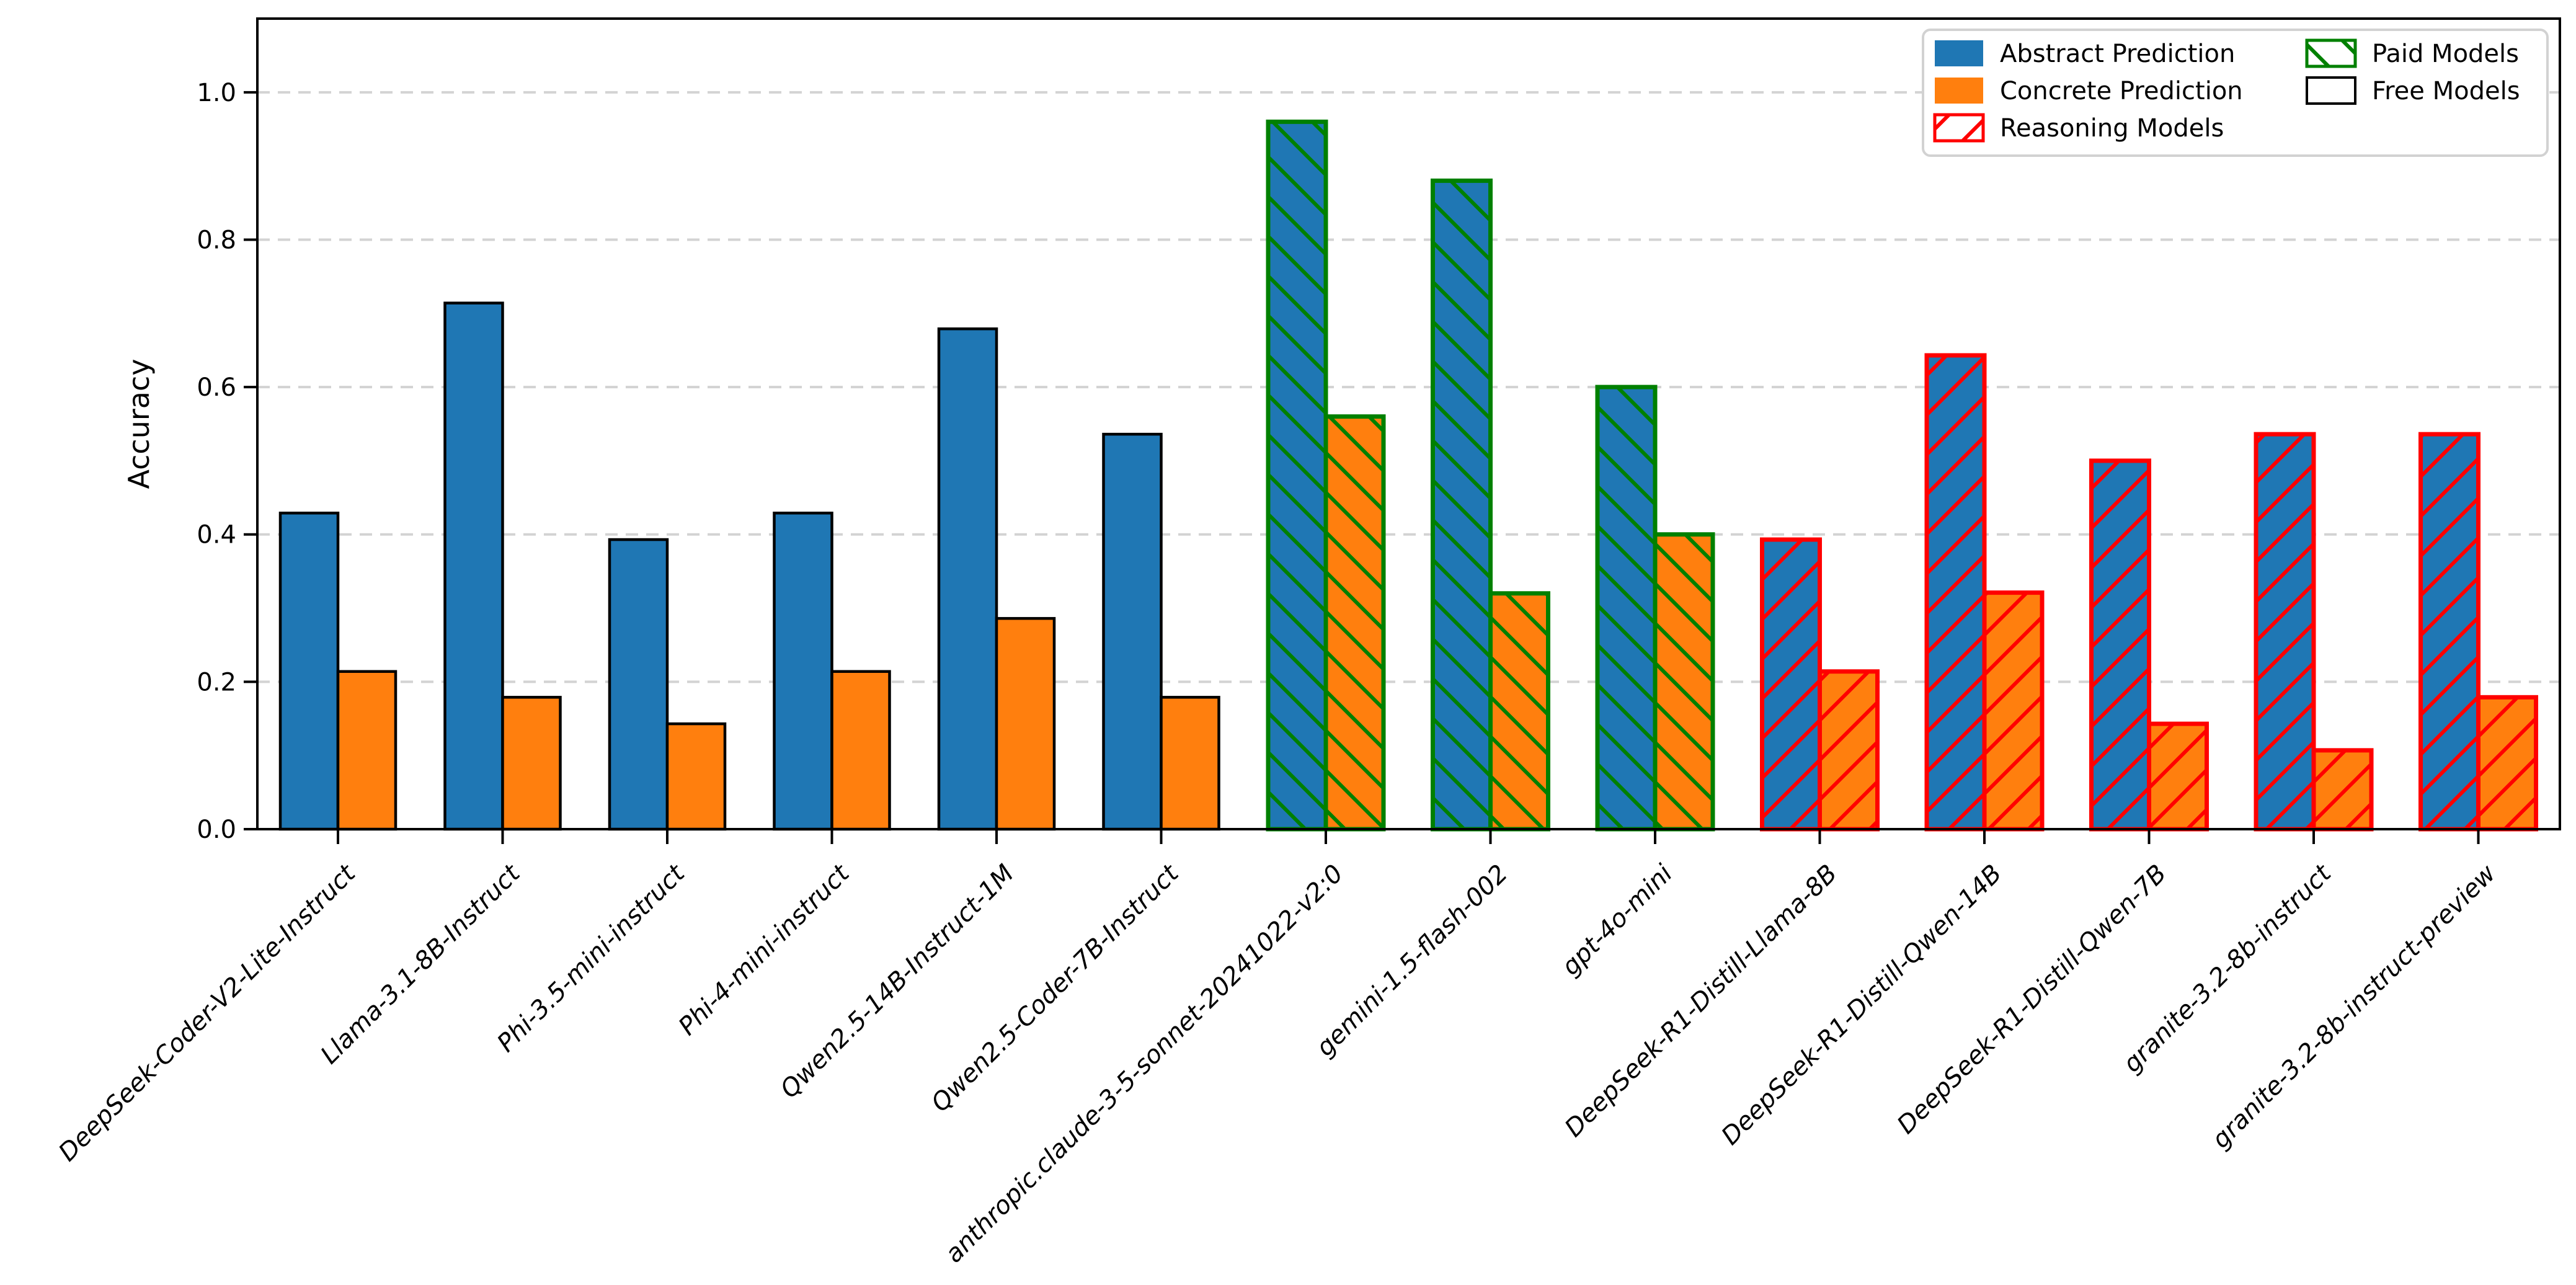  What do you see at coordinates (1462, 505) in the screenshot?
I see `bar-abstract-gemini-1.5-flash-002` at bounding box center [1462, 505].